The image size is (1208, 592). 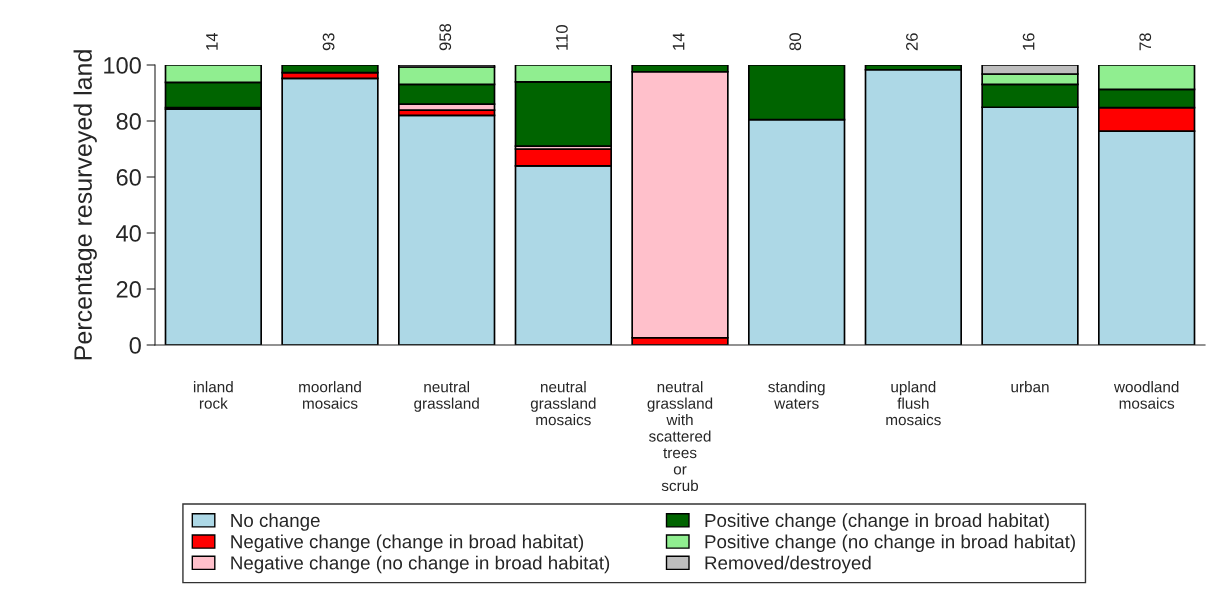 I want to click on text: 16, so click(x=1028, y=41).